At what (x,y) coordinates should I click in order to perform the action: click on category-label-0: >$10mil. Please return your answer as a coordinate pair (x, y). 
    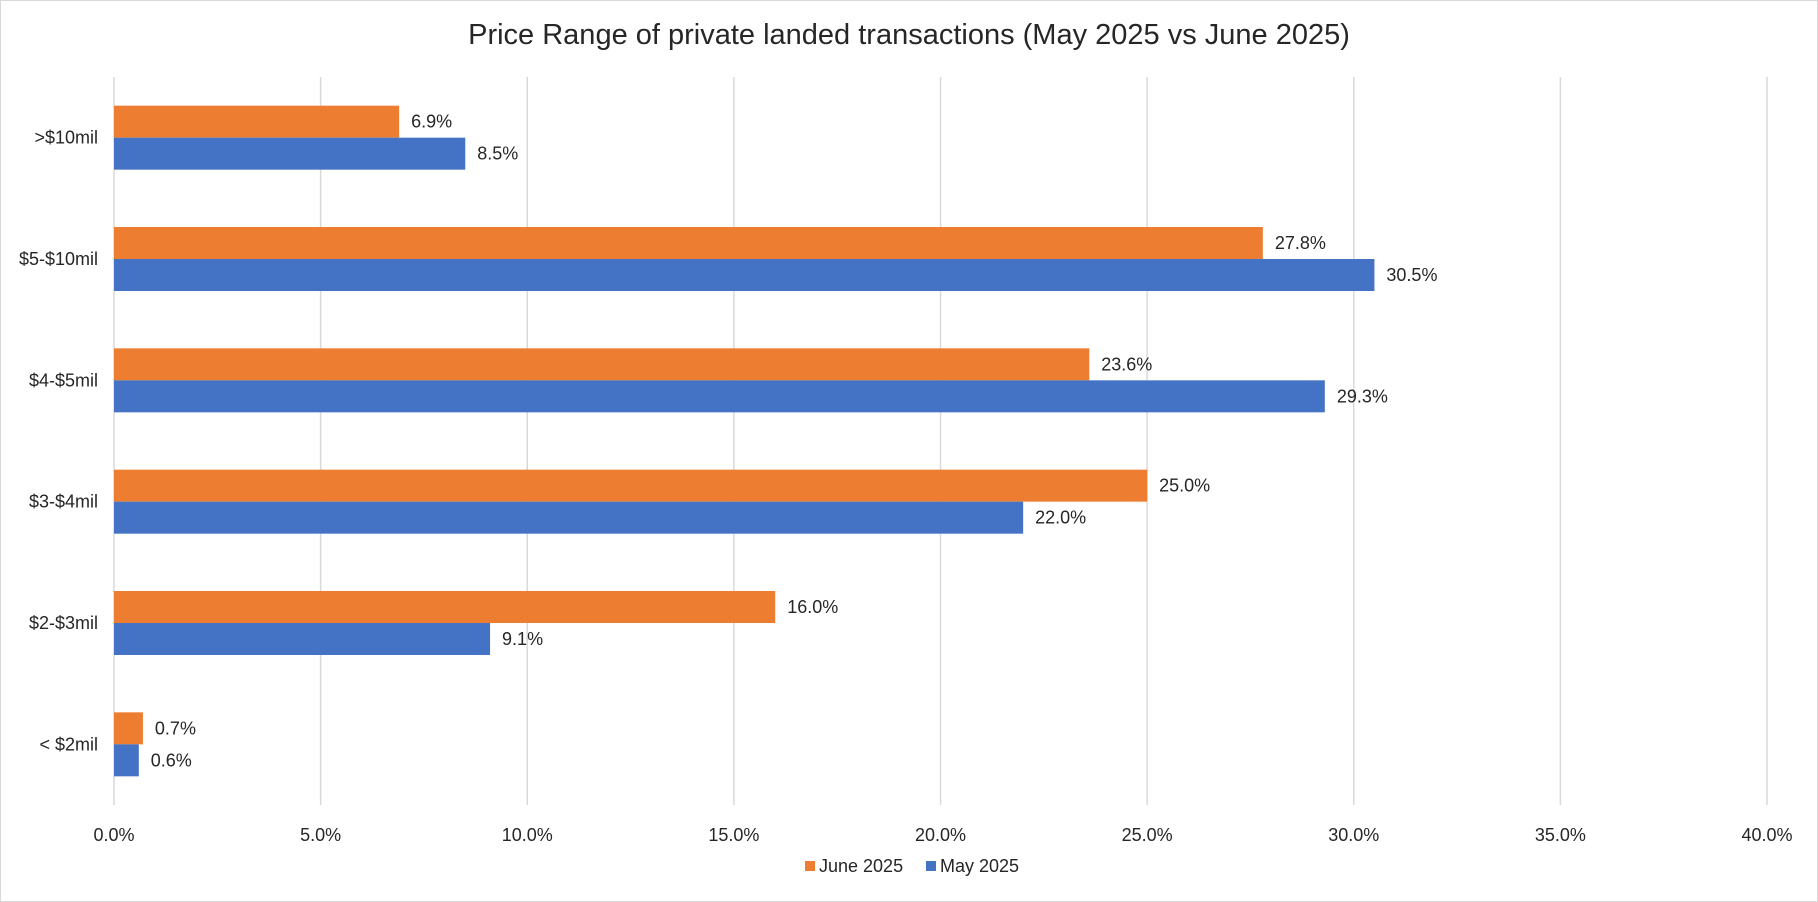
    Looking at the image, I should click on (66, 138).